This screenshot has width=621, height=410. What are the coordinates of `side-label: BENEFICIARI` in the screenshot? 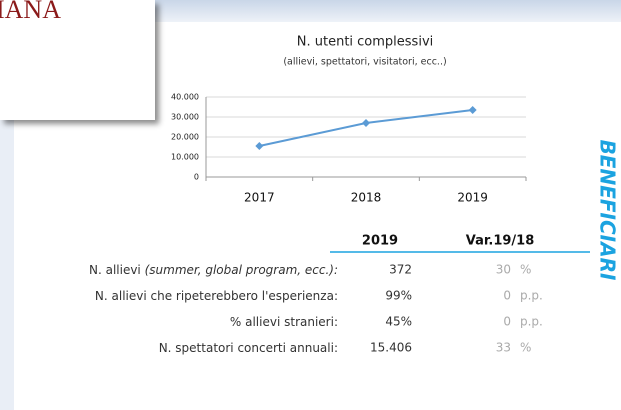 It's located at (608, 210).